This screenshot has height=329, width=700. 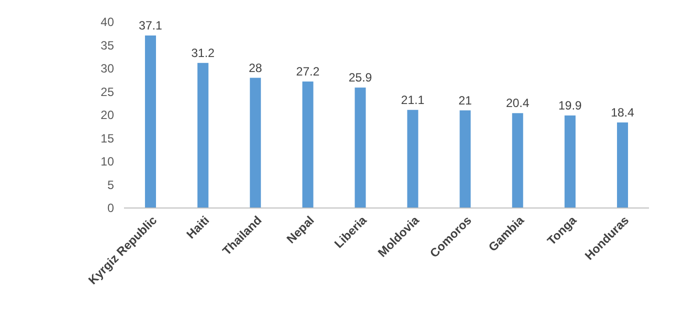 What do you see at coordinates (107, 22) in the screenshot?
I see `y-tick-label: 40` at bounding box center [107, 22].